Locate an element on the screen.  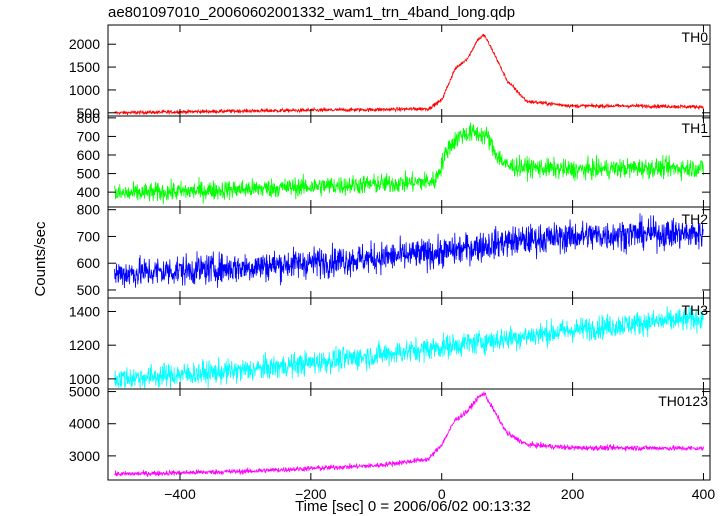
series-line-th3 is located at coordinates (409, 348).